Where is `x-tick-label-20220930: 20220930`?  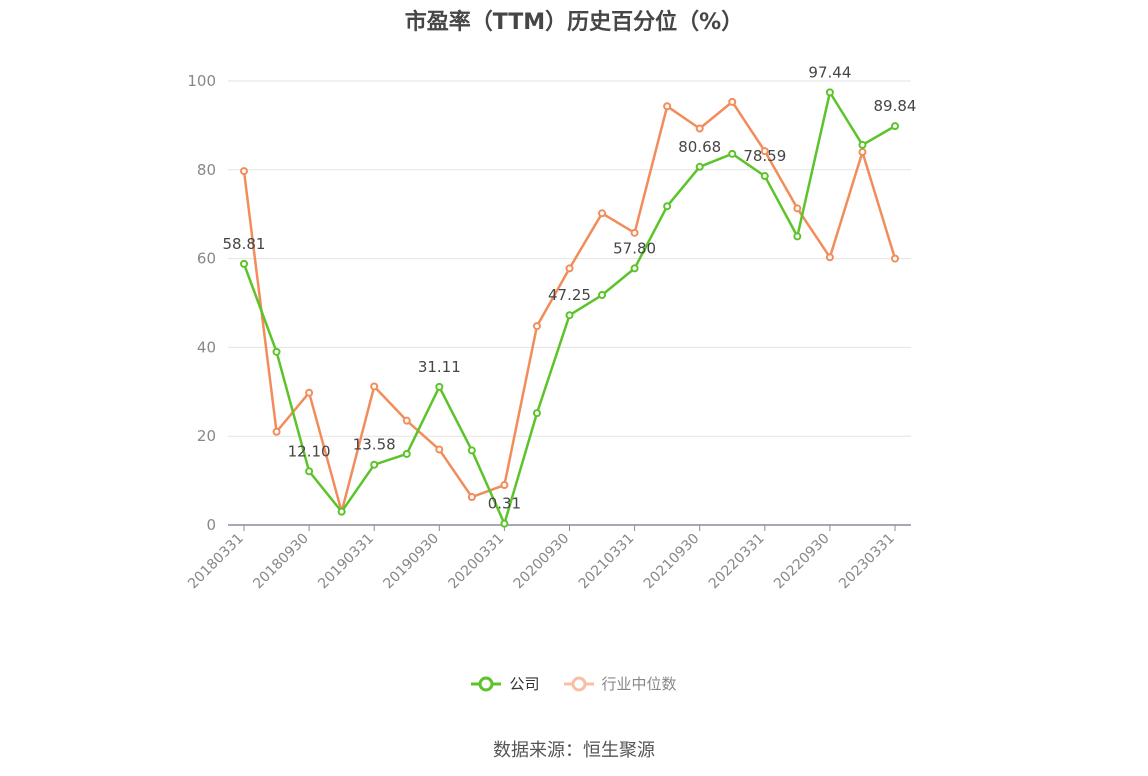 x-tick-label-20220930: 20220930 is located at coordinates (802, 562).